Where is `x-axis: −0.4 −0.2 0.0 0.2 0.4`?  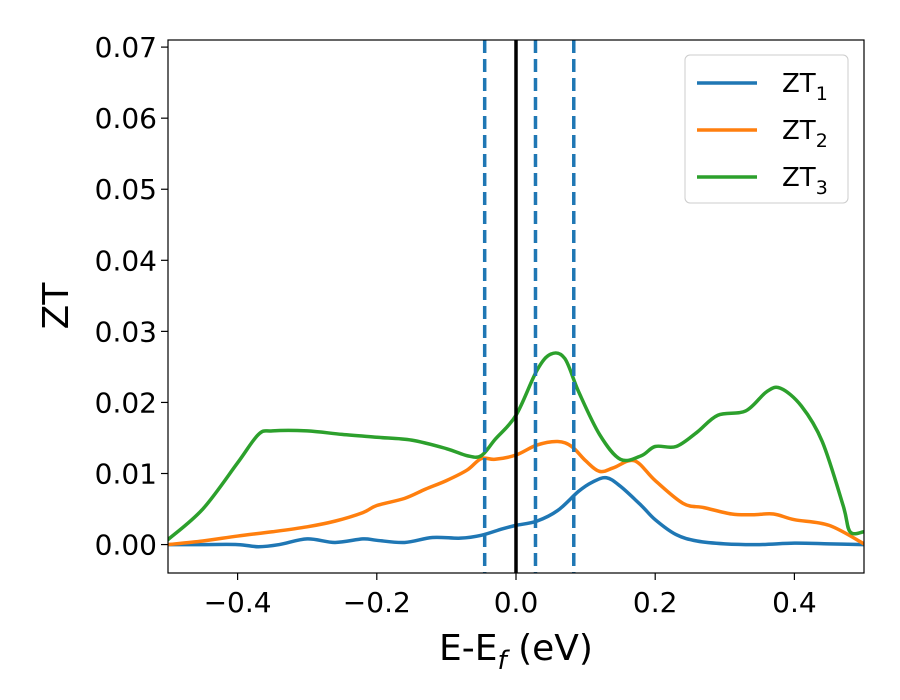 x-axis: −0.4 −0.2 0.0 0.2 0.4 is located at coordinates (510, 596).